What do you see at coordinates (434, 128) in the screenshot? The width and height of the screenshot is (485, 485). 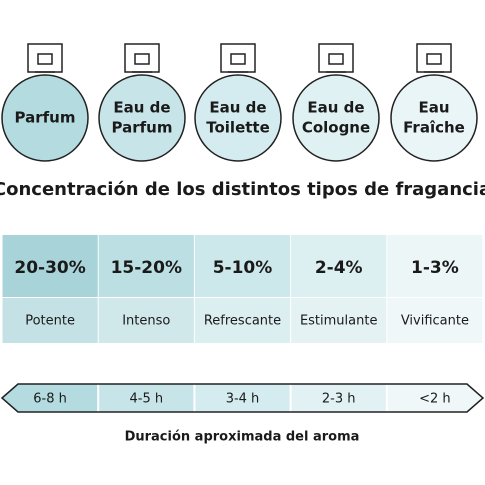 I see `bottle-label: Fraîche` at bounding box center [434, 128].